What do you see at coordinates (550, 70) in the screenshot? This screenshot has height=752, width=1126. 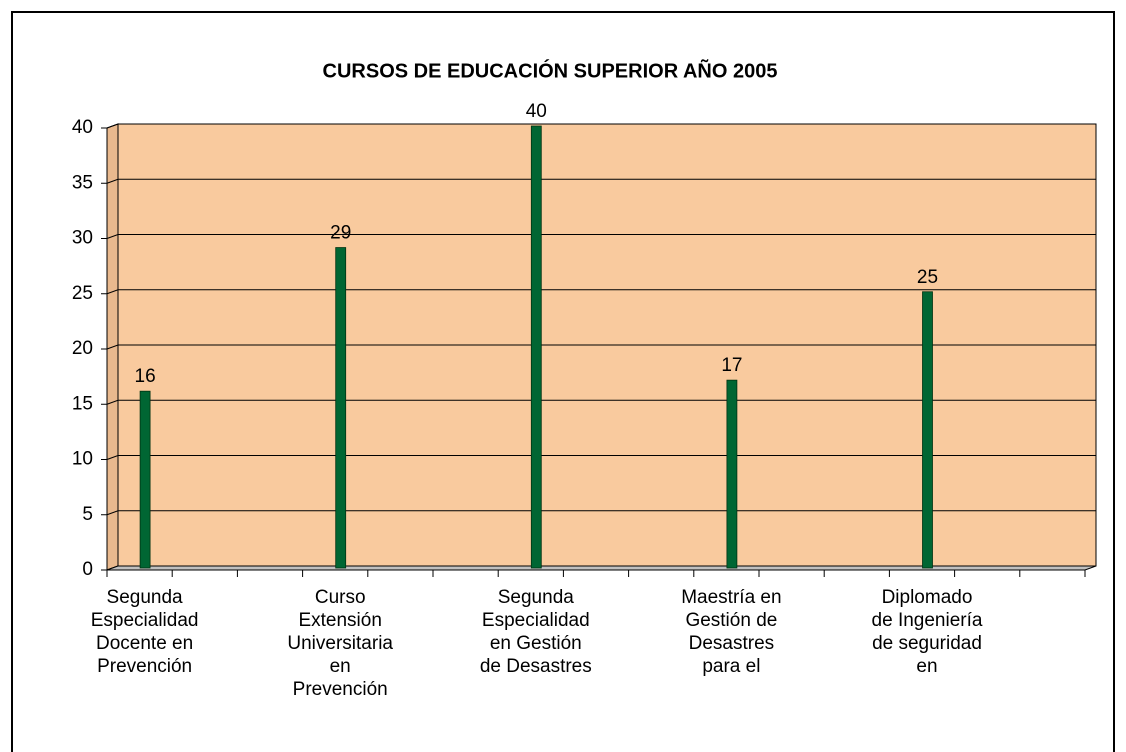 I see `chart-title: CURSOS DE EDUCACIÓN SUPERIOR AÑO 2005` at bounding box center [550, 70].